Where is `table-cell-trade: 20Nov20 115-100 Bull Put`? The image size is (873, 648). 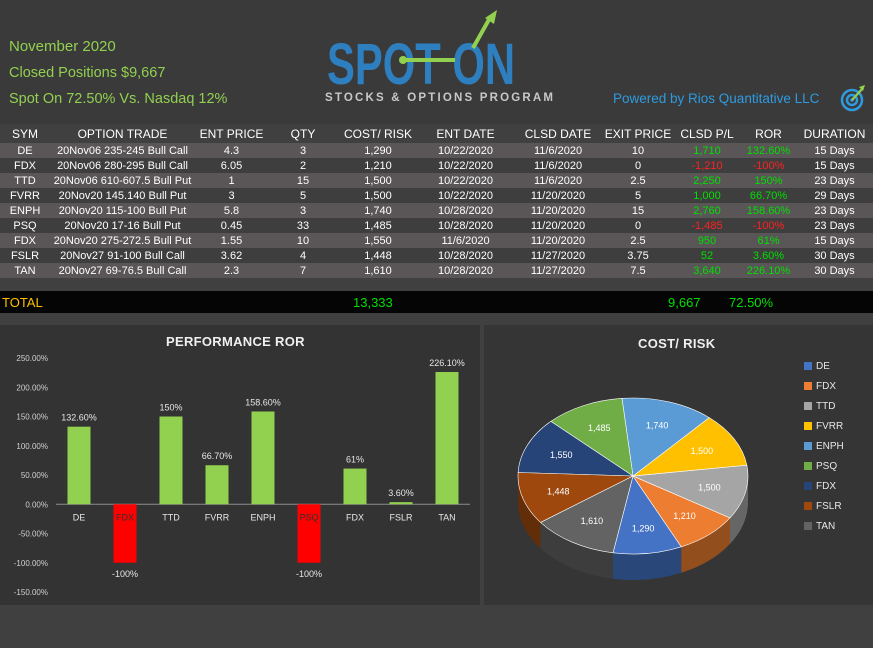
table-cell-trade: 20Nov20 115-100 Bull Put is located at coordinates (122, 210).